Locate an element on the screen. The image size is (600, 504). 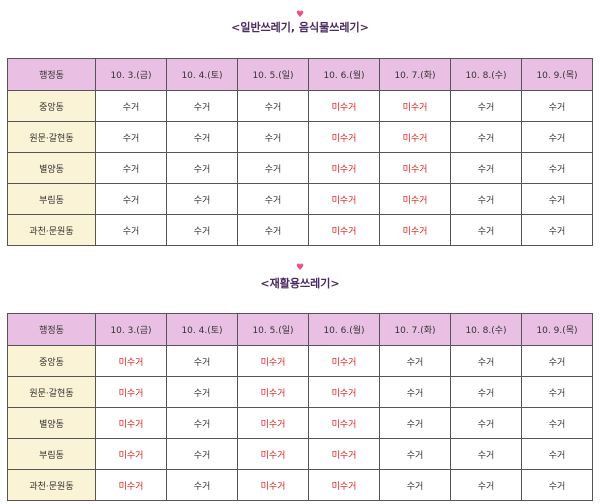
table-row: 중앙동 수거 수거 수거 미수거 미수거 수거 수거 is located at coordinates (300, 106).